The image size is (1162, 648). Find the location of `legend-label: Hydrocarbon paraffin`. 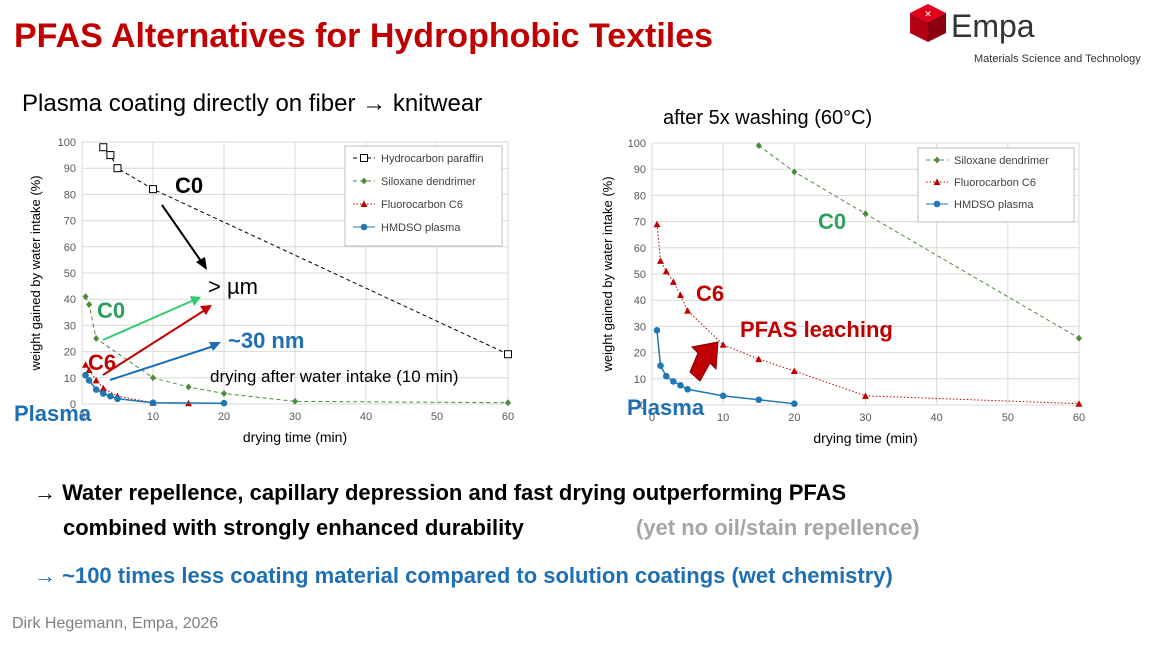

legend-label: Hydrocarbon paraffin is located at coordinates (432, 159).